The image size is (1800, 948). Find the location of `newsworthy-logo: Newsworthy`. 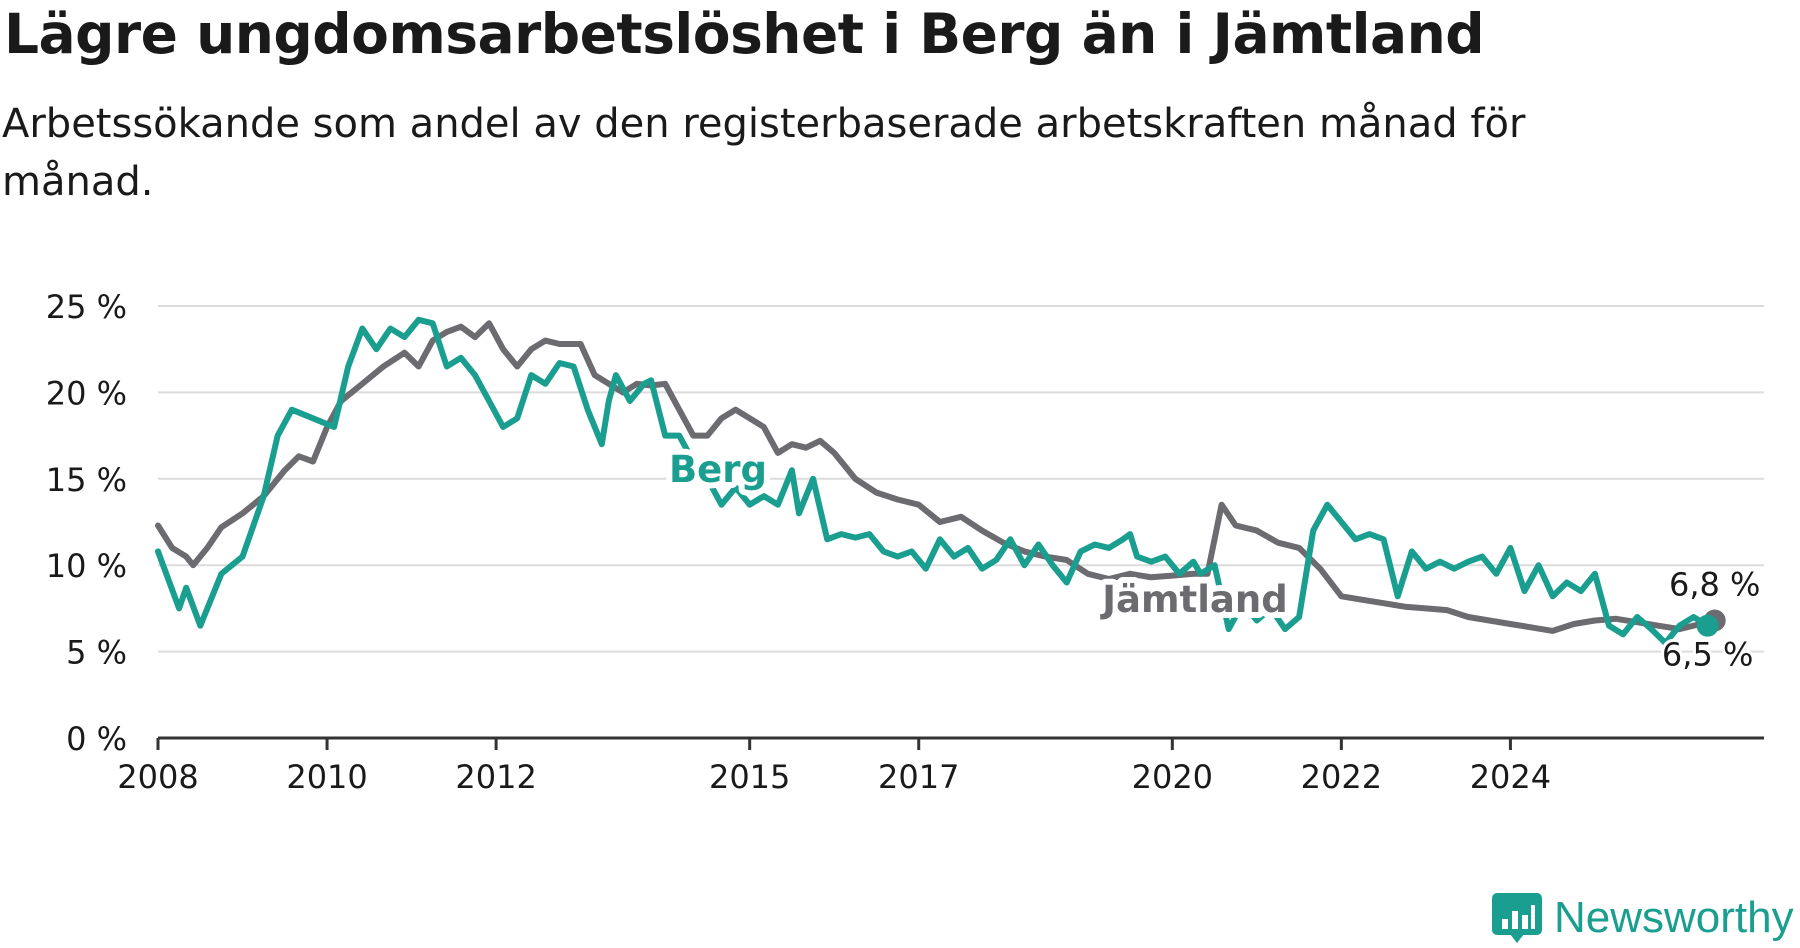

newsworthy-logo: Newsworthy is located at coordinates (1643, 918).